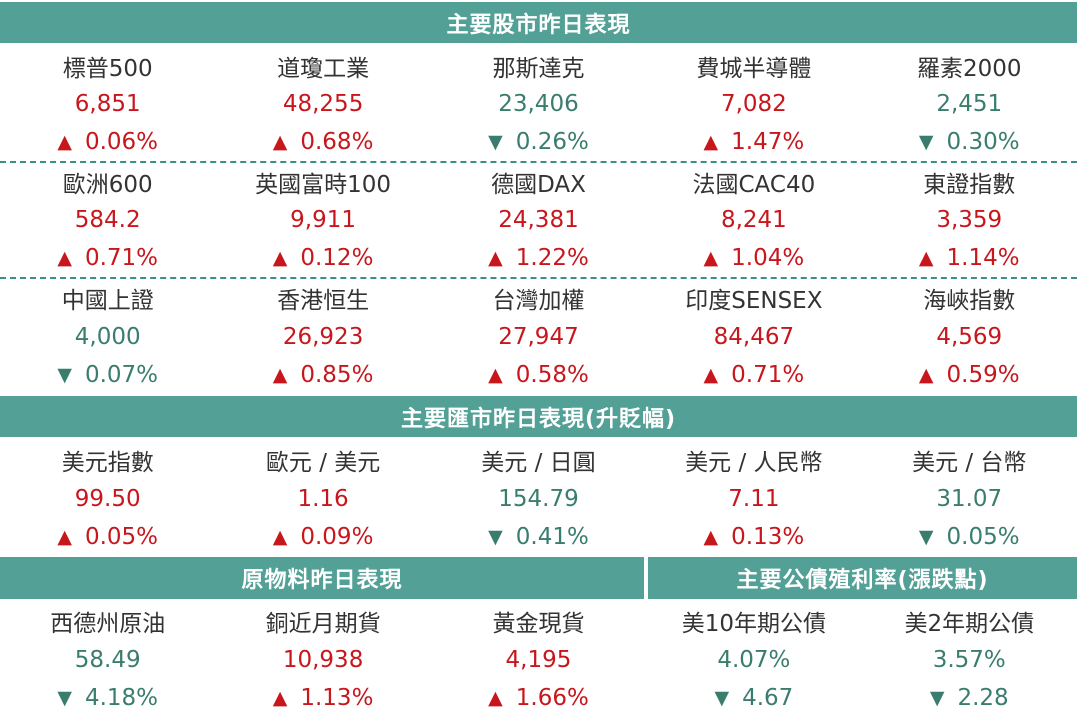  What do you see at coordinates (768, 537) in the screenshot?
I see `change-value: 0.13%` at bounding box center [768, 537].